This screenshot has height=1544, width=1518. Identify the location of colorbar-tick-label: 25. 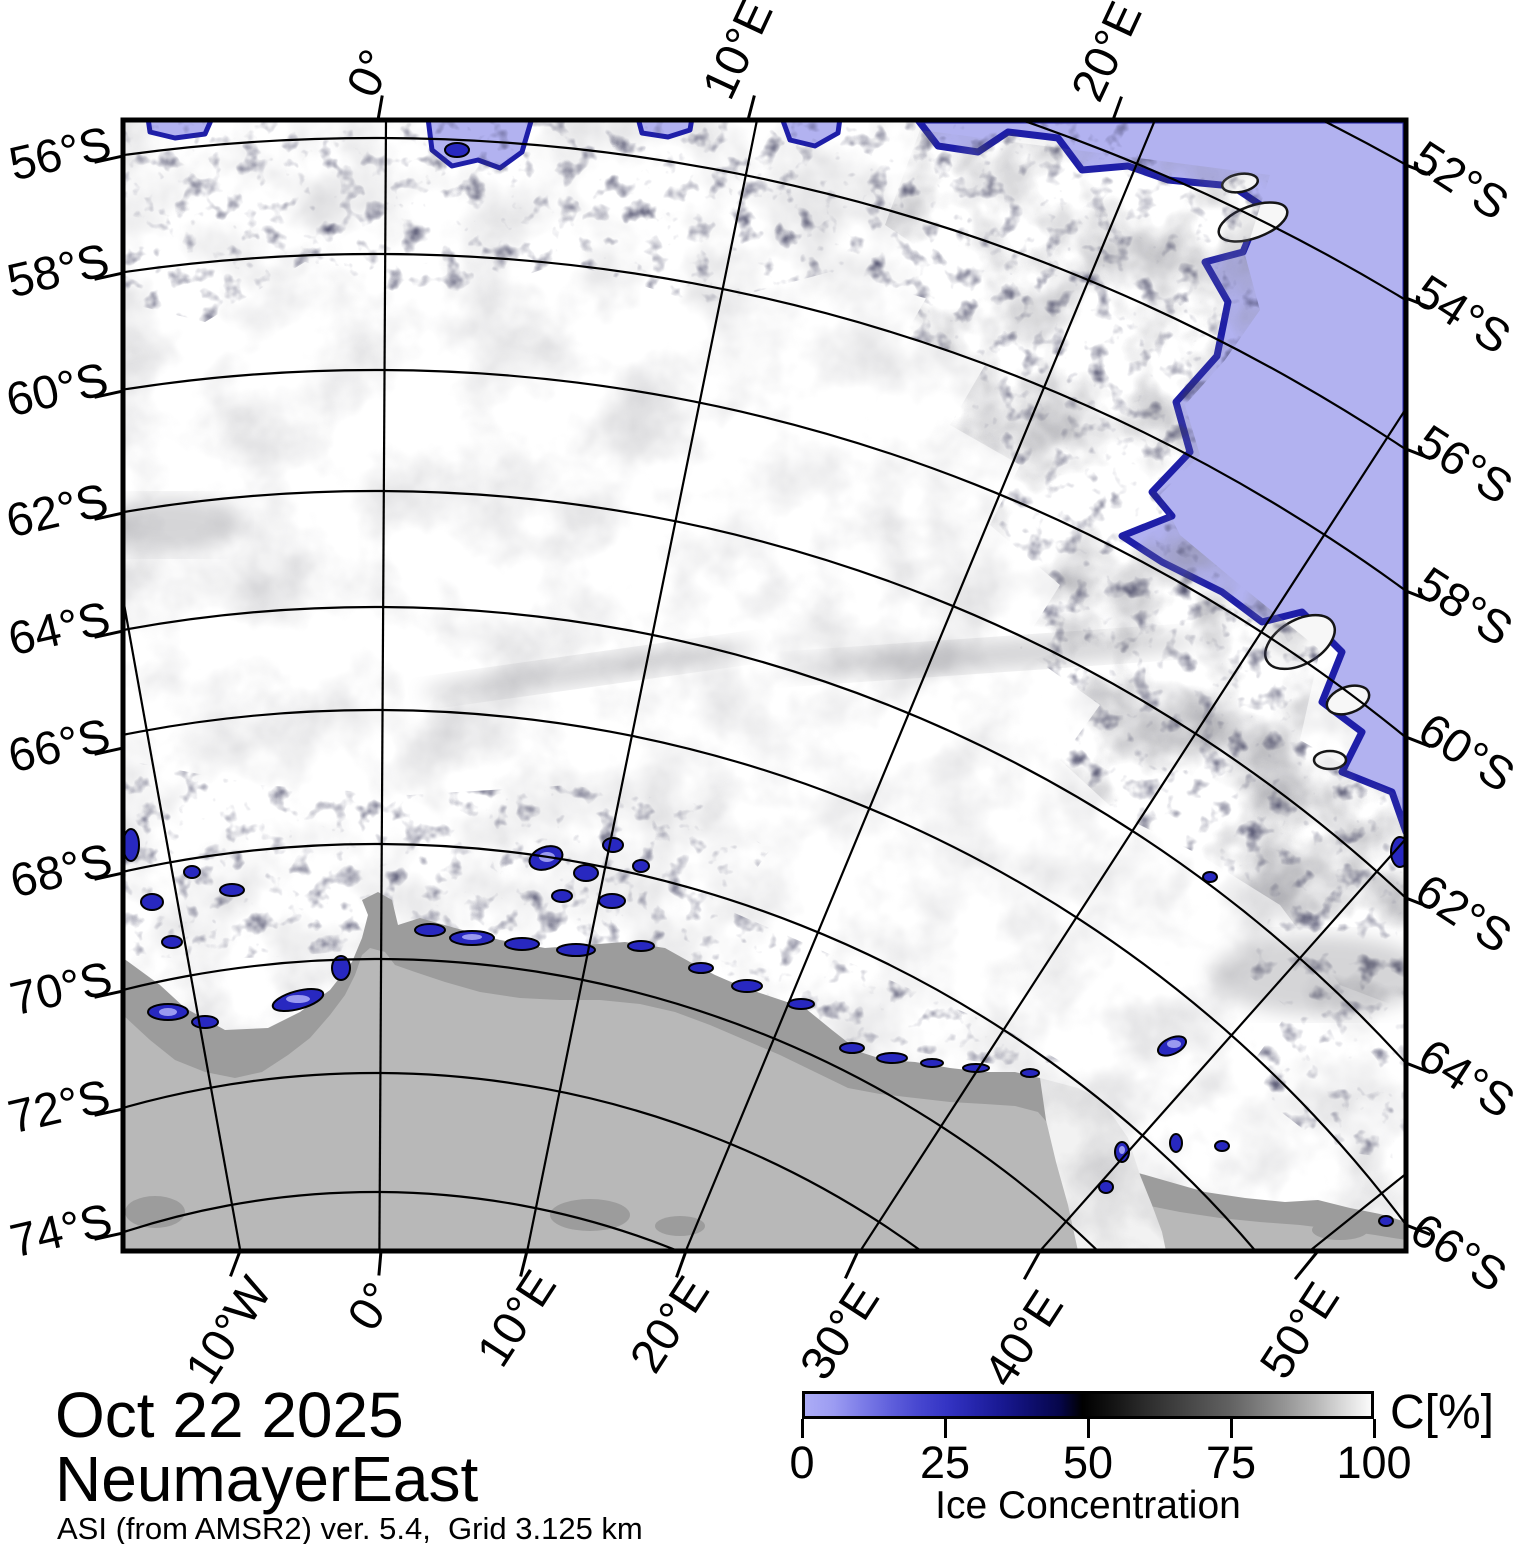
(945, 1462).